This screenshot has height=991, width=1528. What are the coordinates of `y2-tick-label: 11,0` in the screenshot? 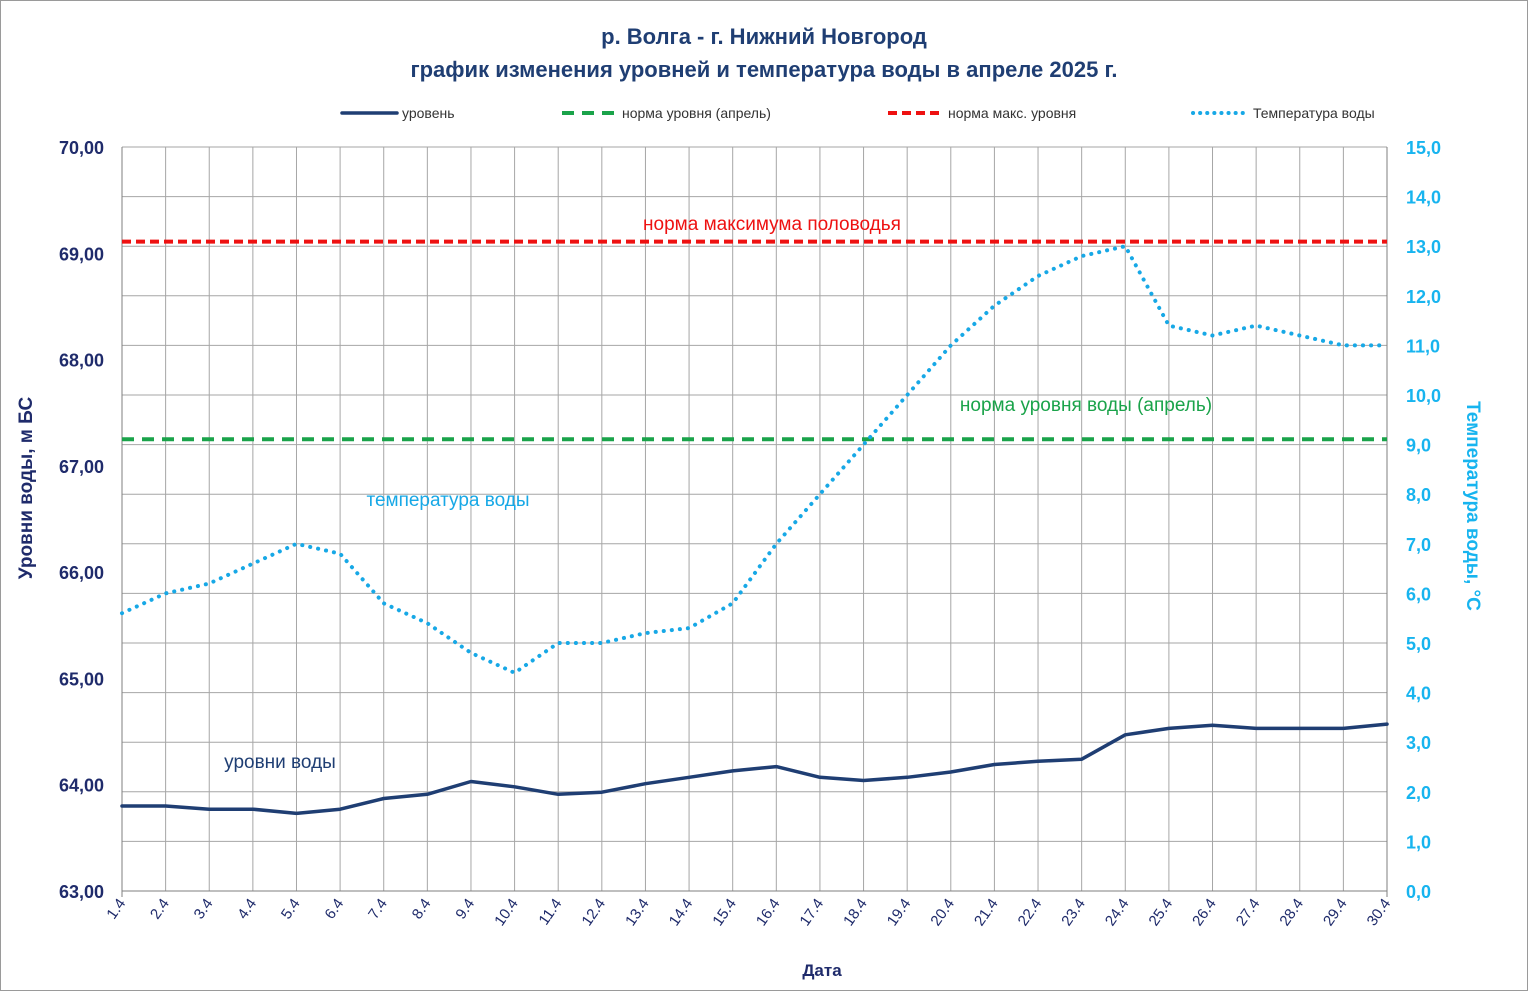 It's located at (1423, 346).